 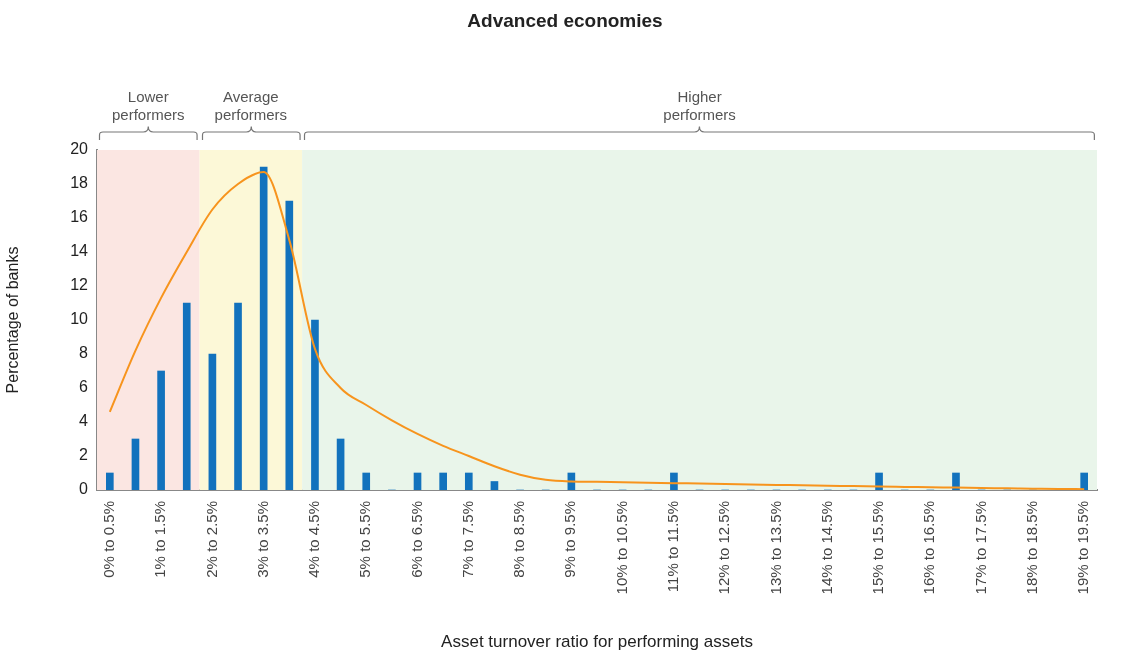 What do you see at coordinates (826, 548) in the screenshot?
I see `x-tick-label: 14% to 14.5%` at bounding box center [826, 548].